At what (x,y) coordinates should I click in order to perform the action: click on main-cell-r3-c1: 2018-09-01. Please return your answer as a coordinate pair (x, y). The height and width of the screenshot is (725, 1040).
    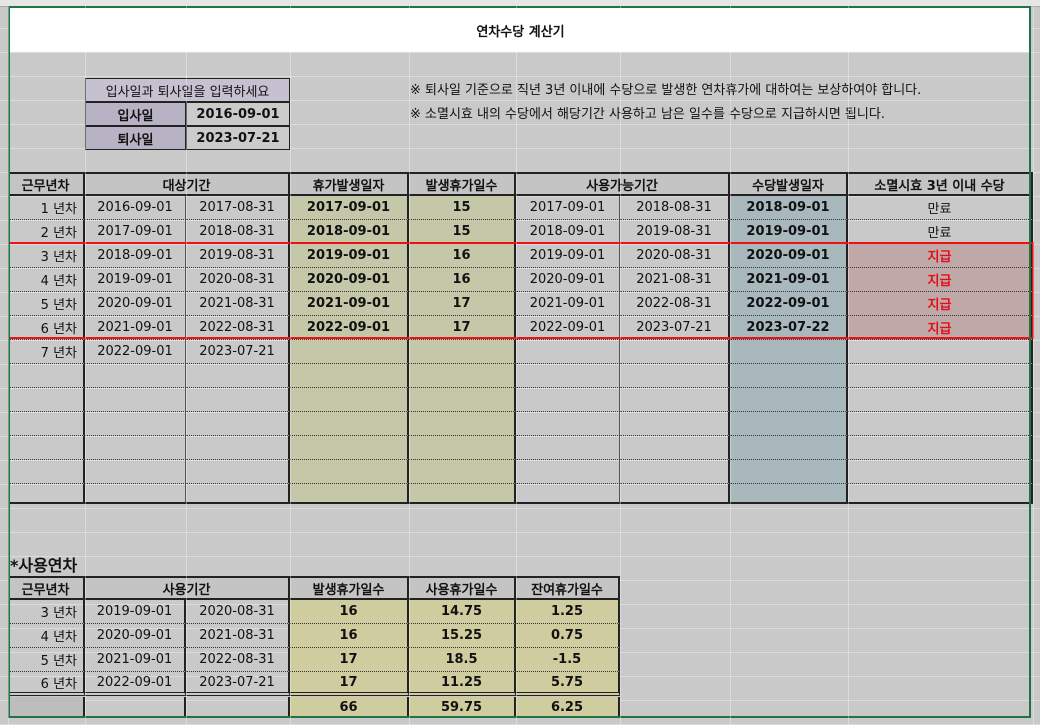
    Looking at the image, I should click on (135, 256).